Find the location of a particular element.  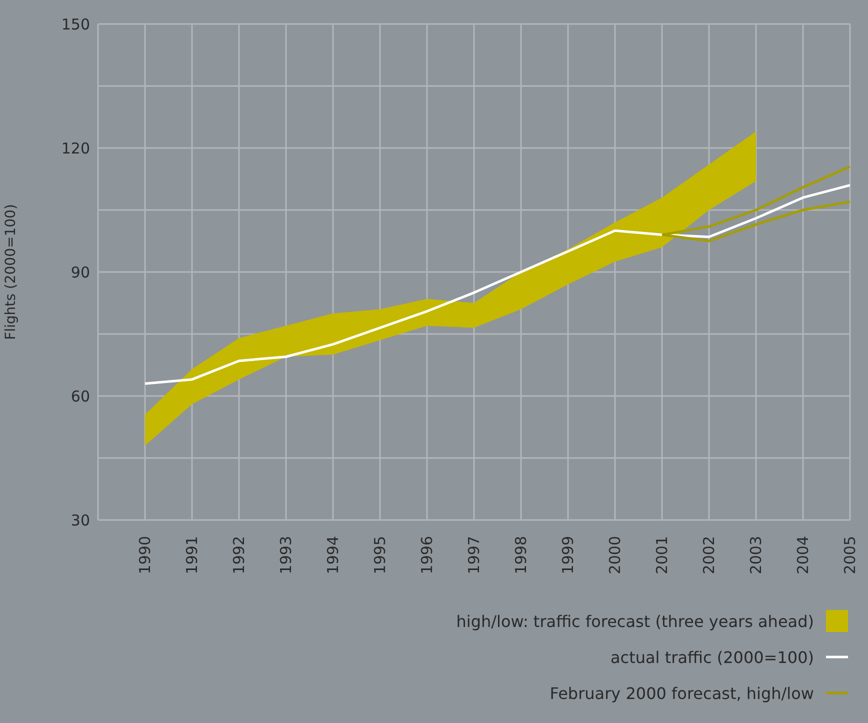

x-tick-label: 1991 is located at coordinates (192, 555).